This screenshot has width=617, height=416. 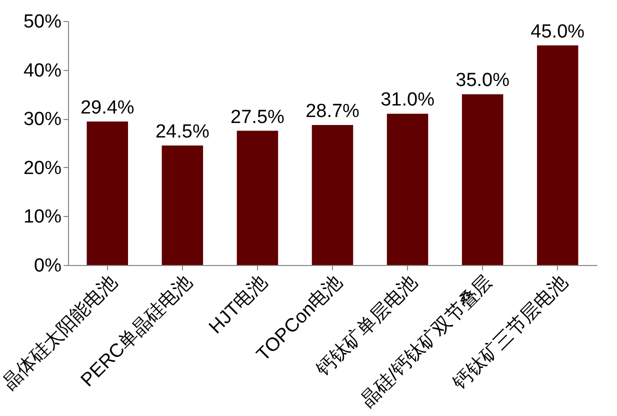 What do you see at coordinates (42, 119) in the screenshot?
I see `y-tick-label: 30%` at bounding box center [42, 119].